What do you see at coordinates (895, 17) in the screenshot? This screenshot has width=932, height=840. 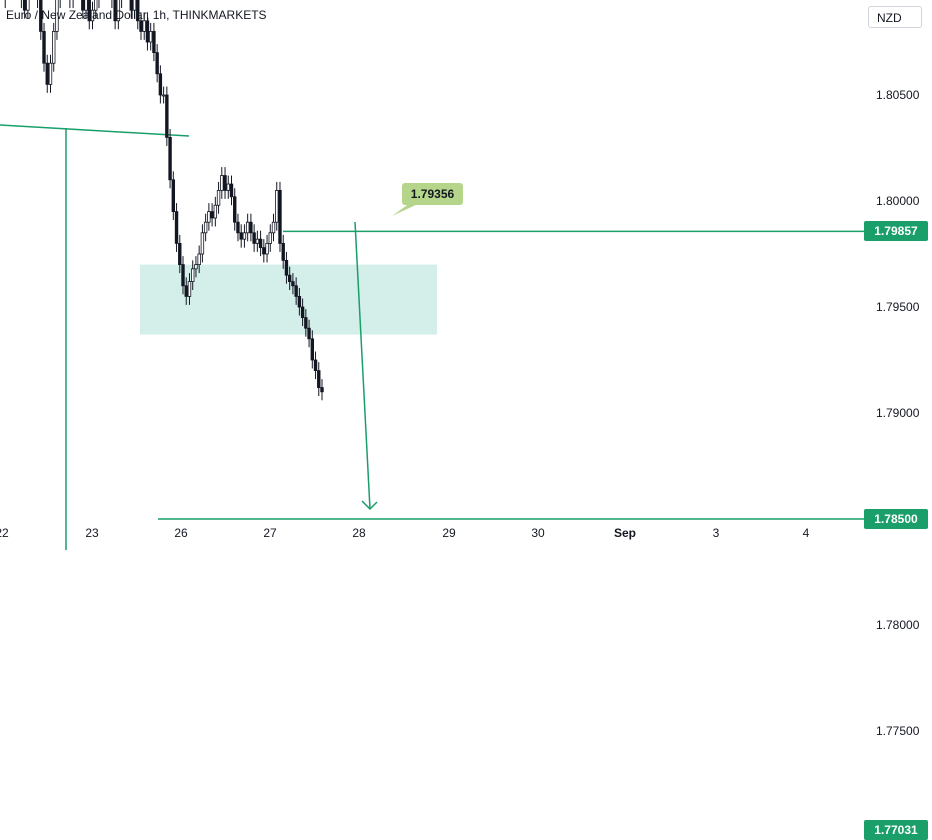 I see `currency-selector: NZD` at bounding box center [895, 17].